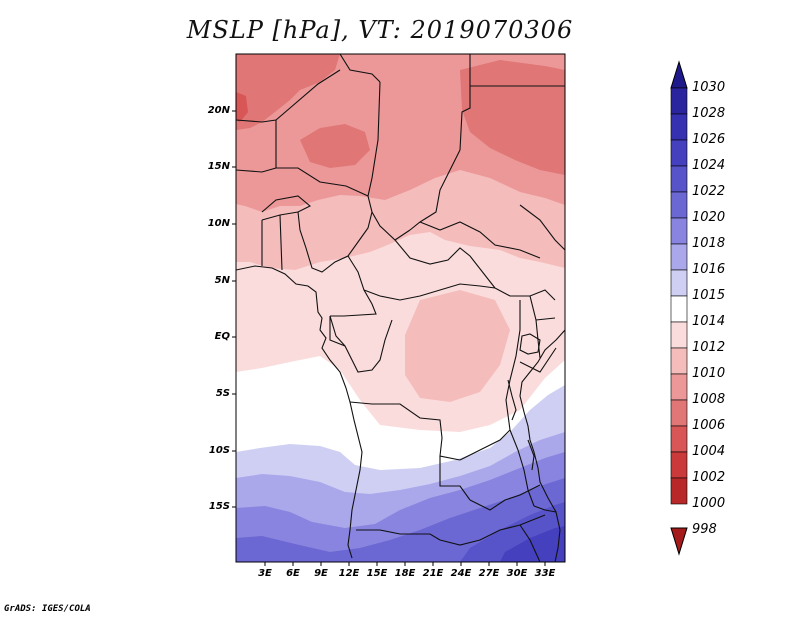  I want to click on colorbar-label: 1012, so click(709, 347).